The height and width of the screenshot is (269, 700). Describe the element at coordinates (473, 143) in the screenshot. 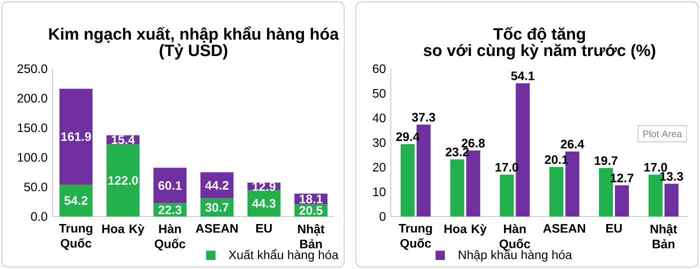

I see `data-label: 26.8` at that location.